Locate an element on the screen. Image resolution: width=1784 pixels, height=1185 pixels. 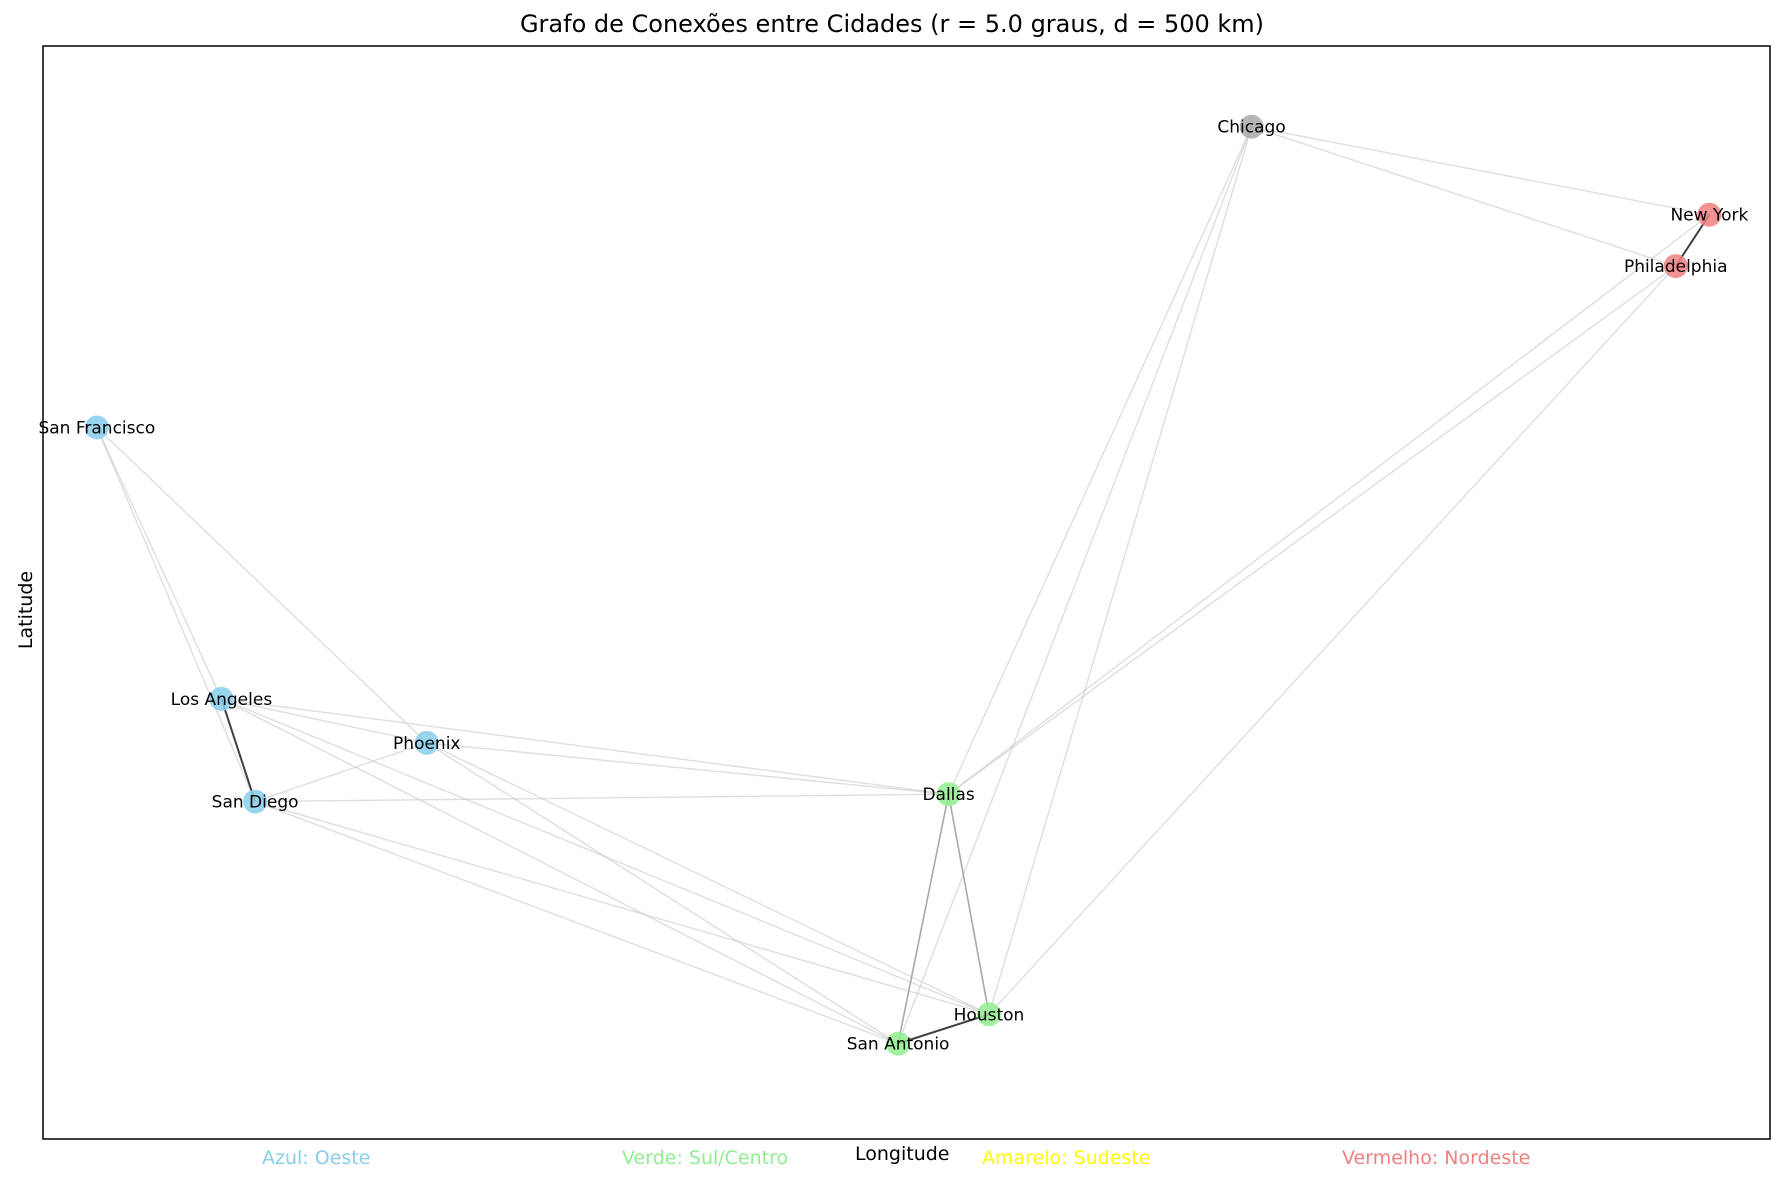
edge-los-angeles-san-diego is located at coordinates (238, 750).